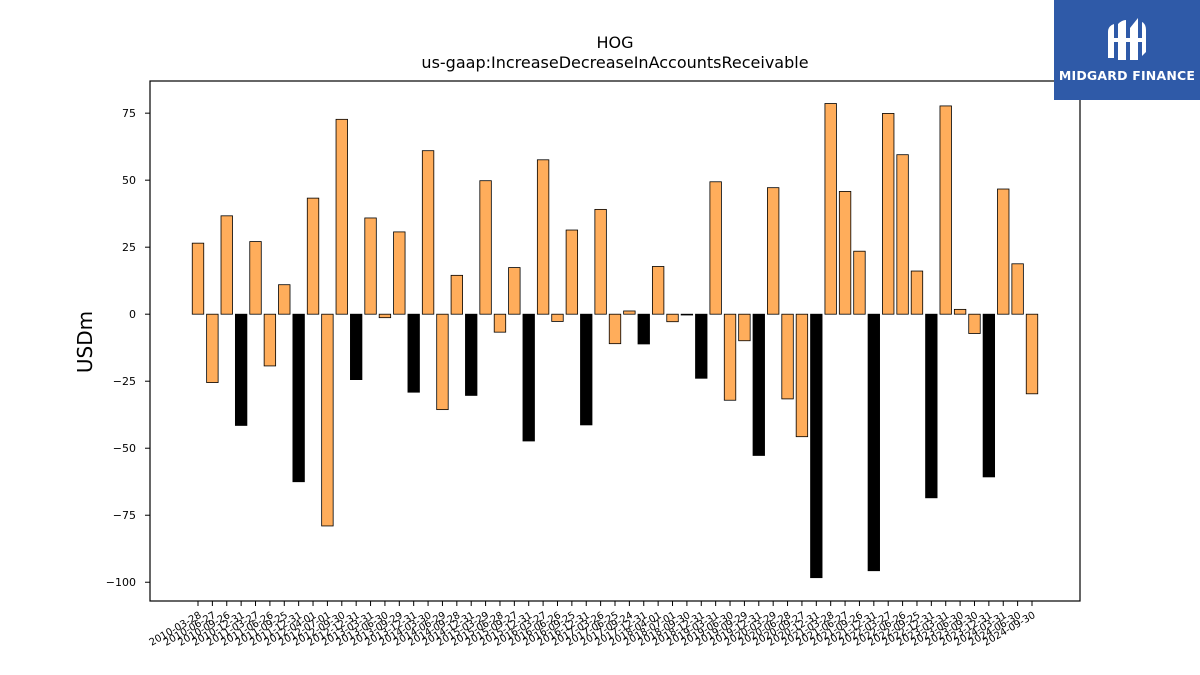 The width and height of the screenshot is (1200, 675). I want to click on brand-logo-text: MIDGARD FINANCE, so click(1127, 75).